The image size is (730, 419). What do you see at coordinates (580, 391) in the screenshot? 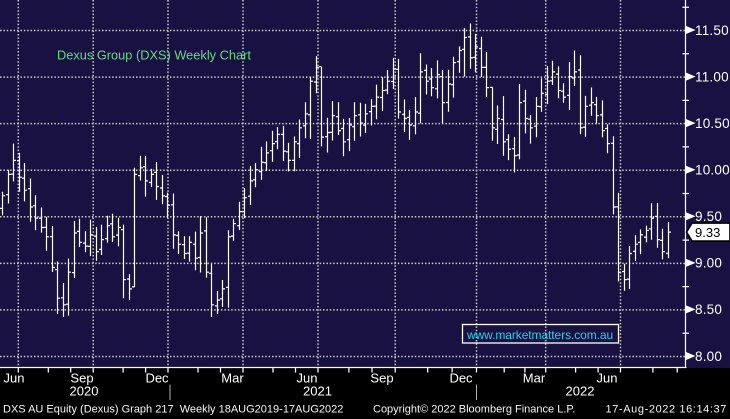
I see `svg-text: 2022` at bounding box center [580, 391].